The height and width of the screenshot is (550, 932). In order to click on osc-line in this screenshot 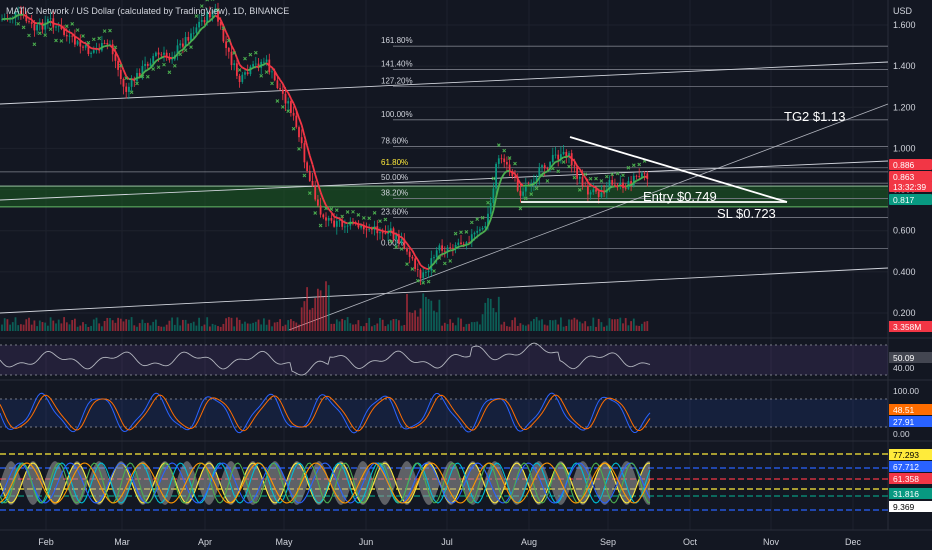, I will do `click(325, 483)`.